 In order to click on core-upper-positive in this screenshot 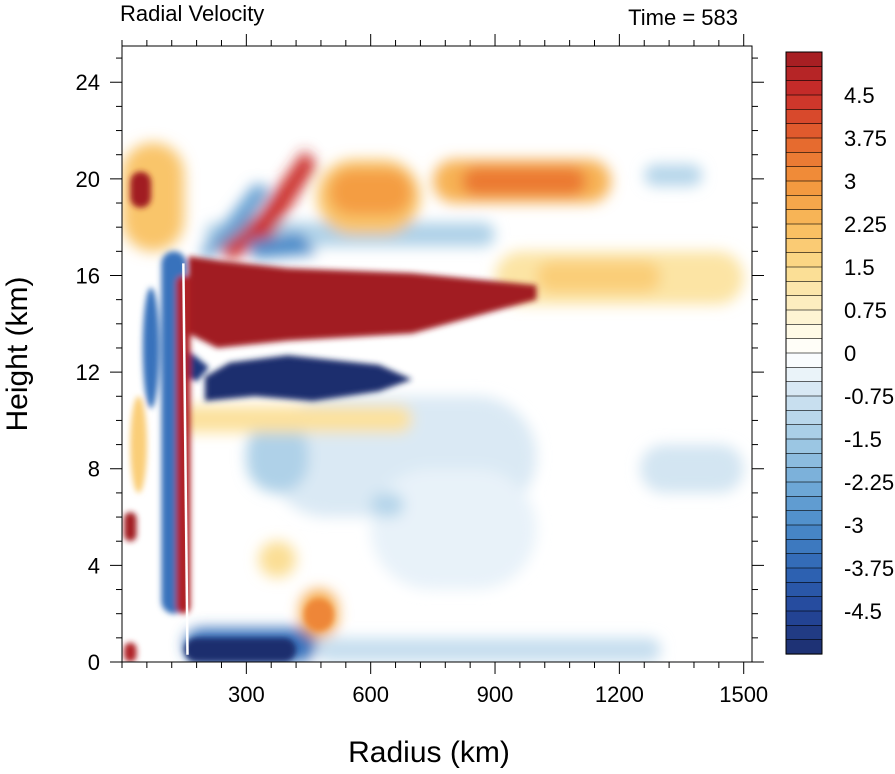, I will do `click(153, 197)`.